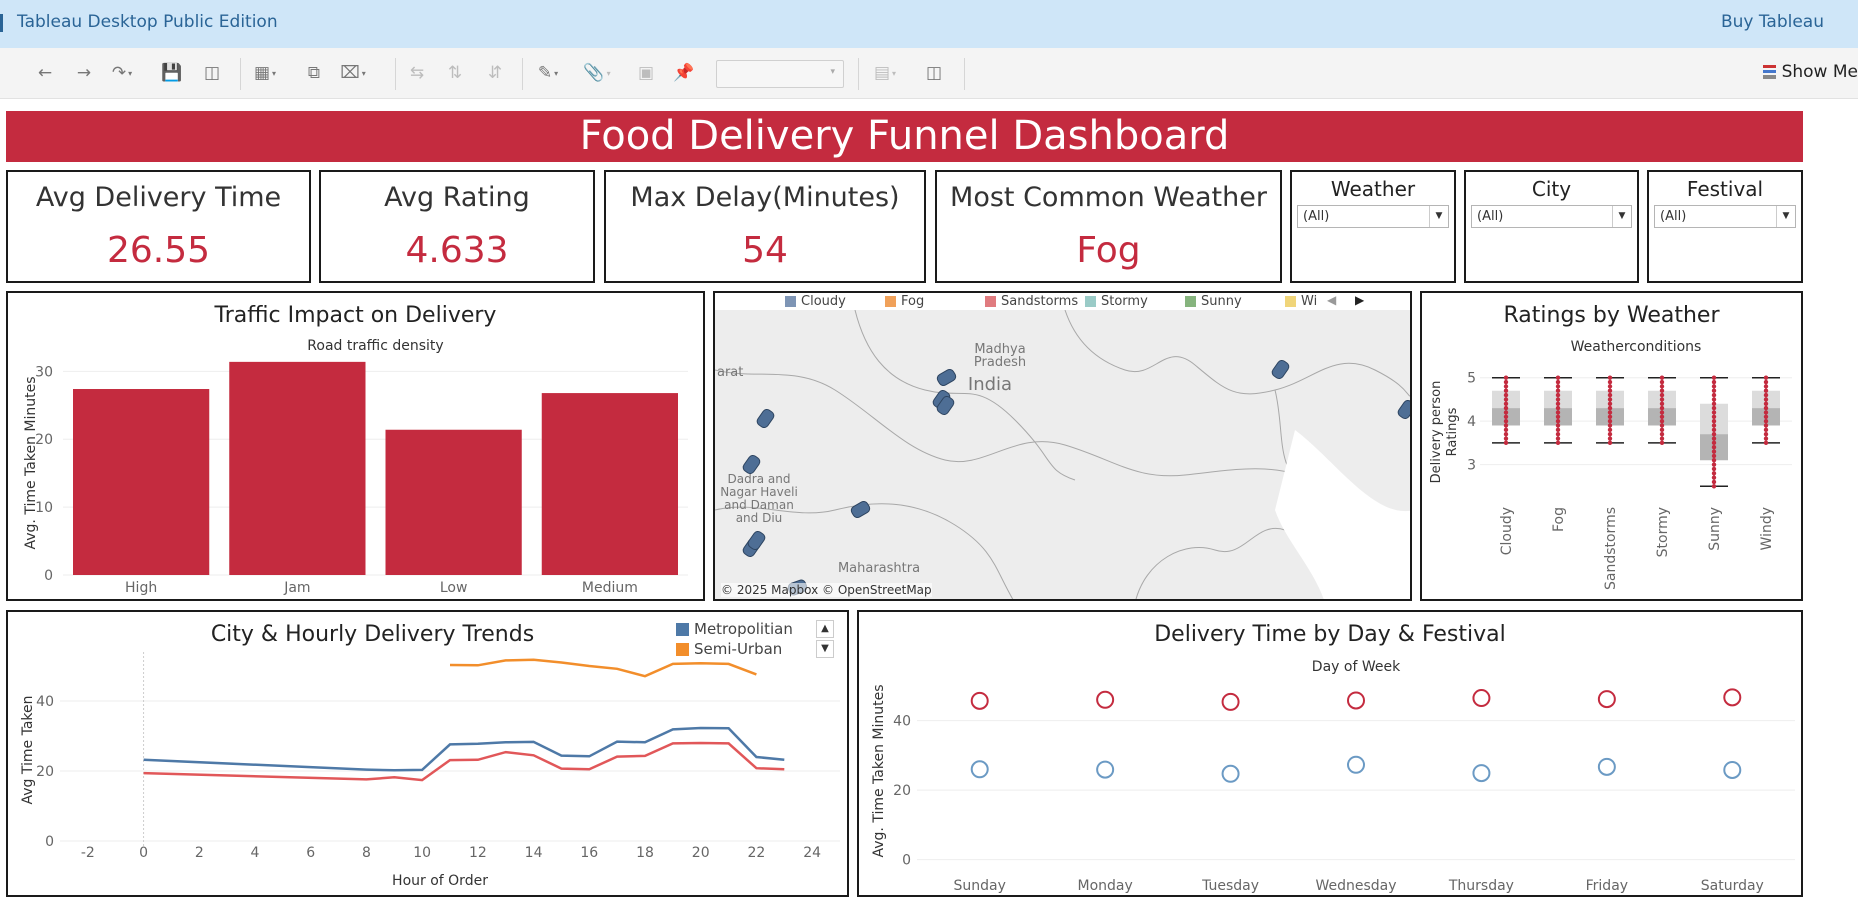 Image resolution: width=1858 pixels, height=907 pixels. I want to click on bar, so click(453, 502).